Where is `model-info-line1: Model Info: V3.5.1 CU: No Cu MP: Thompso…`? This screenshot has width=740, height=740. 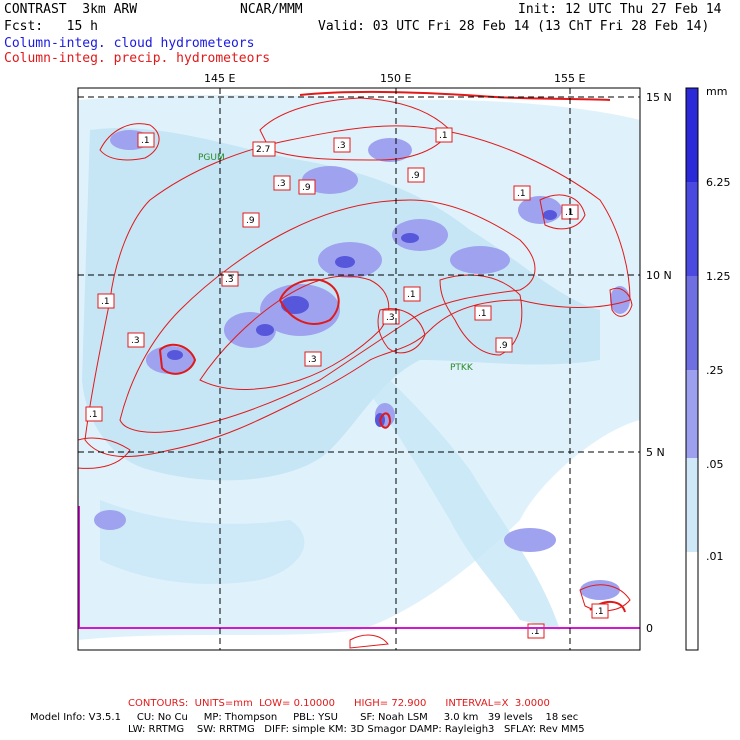 model-info-line1: Model Info: V3.5.1 CU: No Cu MP: Thompso… is located at coordinates (304, 717).